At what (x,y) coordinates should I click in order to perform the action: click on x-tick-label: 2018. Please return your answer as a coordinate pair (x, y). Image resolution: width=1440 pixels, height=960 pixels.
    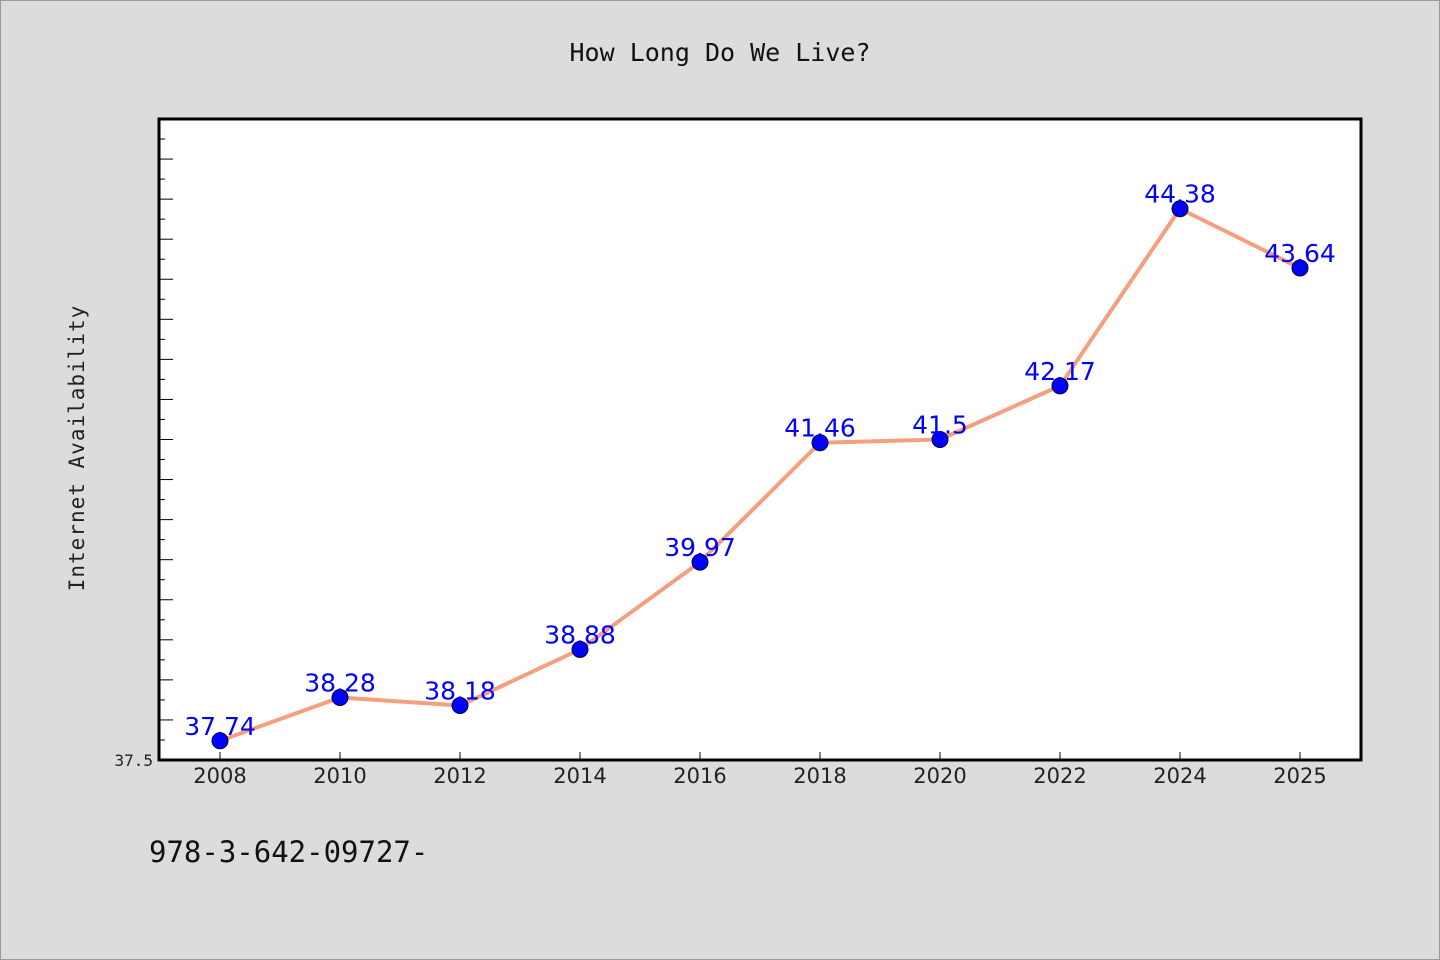
    Looking at the image, I should click on (819, 776).